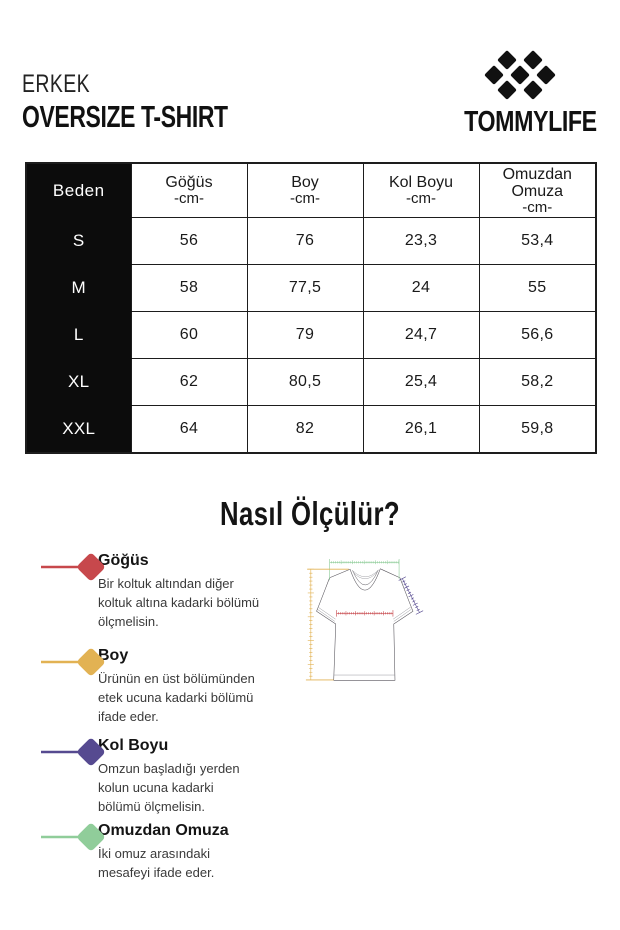 The width and height of the screenshot is (620, 930). Describe the element at coordinates (305, 382) in the screenshot. I see `value-cell: 80,5` at that location.